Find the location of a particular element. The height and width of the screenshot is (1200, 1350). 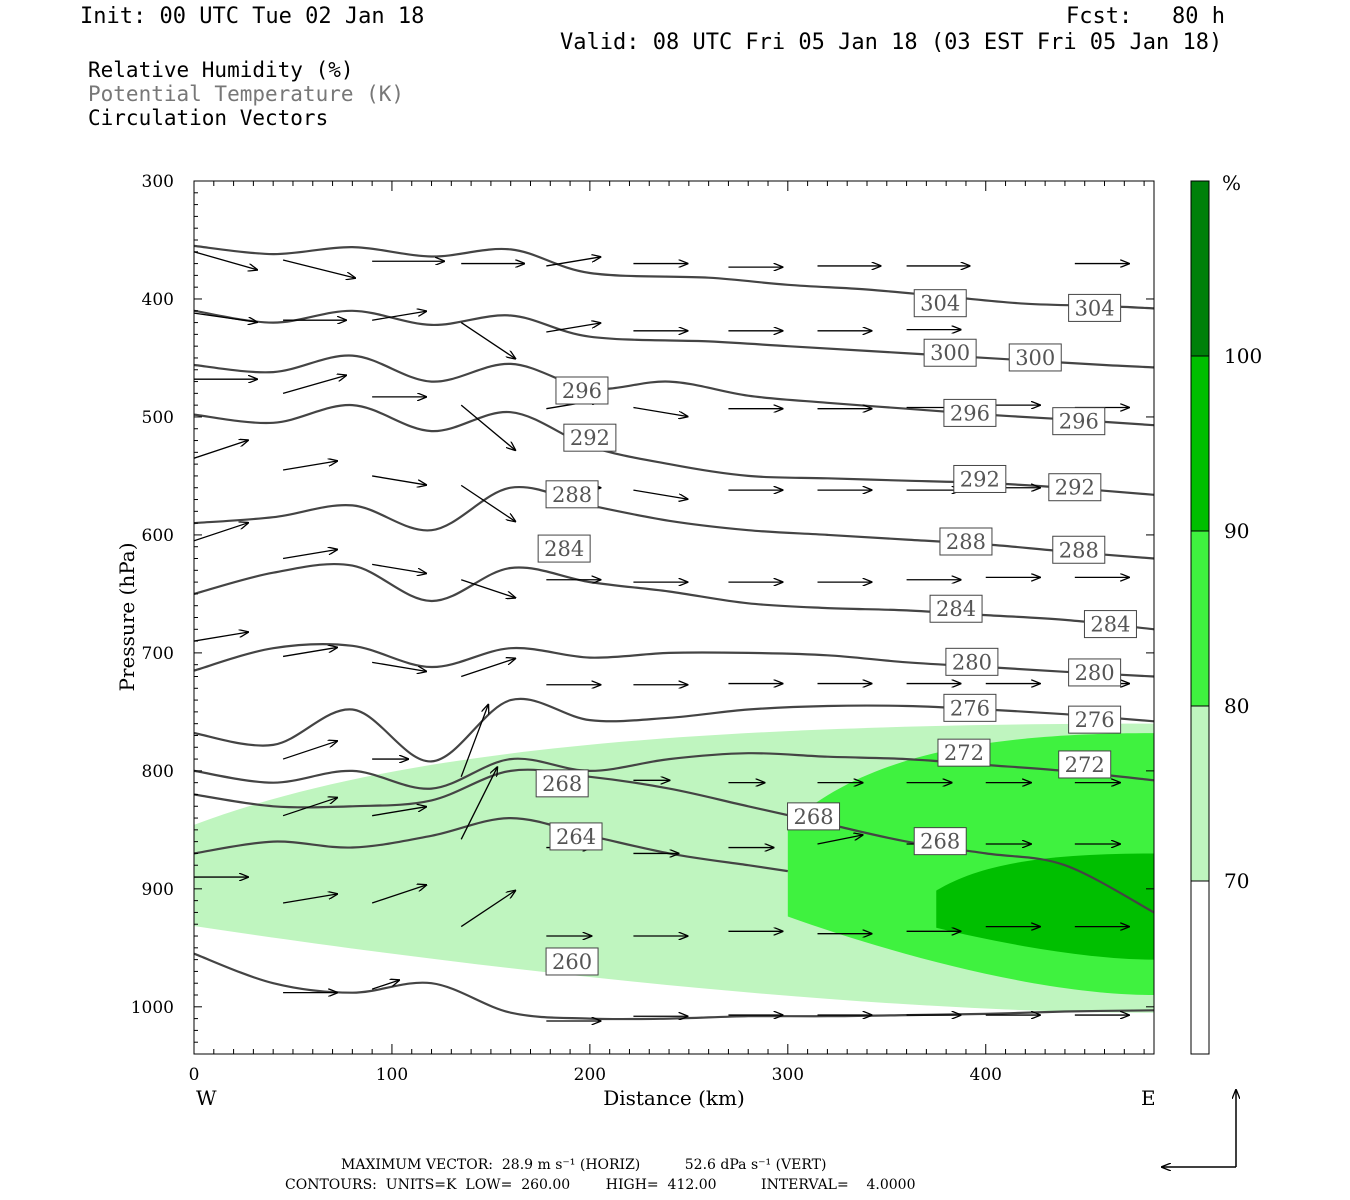

colorbar-level-label: 80 is located at coordinates (1236, 706).